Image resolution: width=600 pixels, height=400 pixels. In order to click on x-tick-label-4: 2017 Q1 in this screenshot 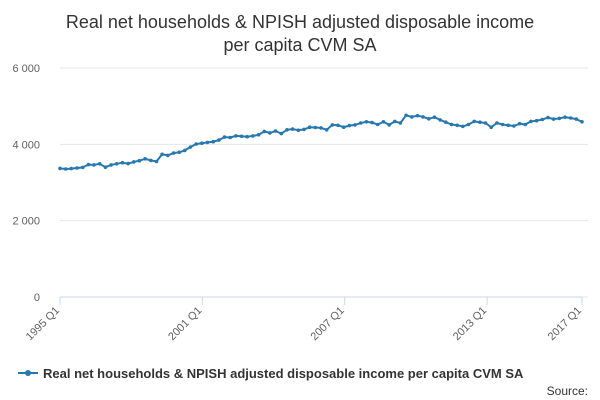, I will do `click(565, 324)`.